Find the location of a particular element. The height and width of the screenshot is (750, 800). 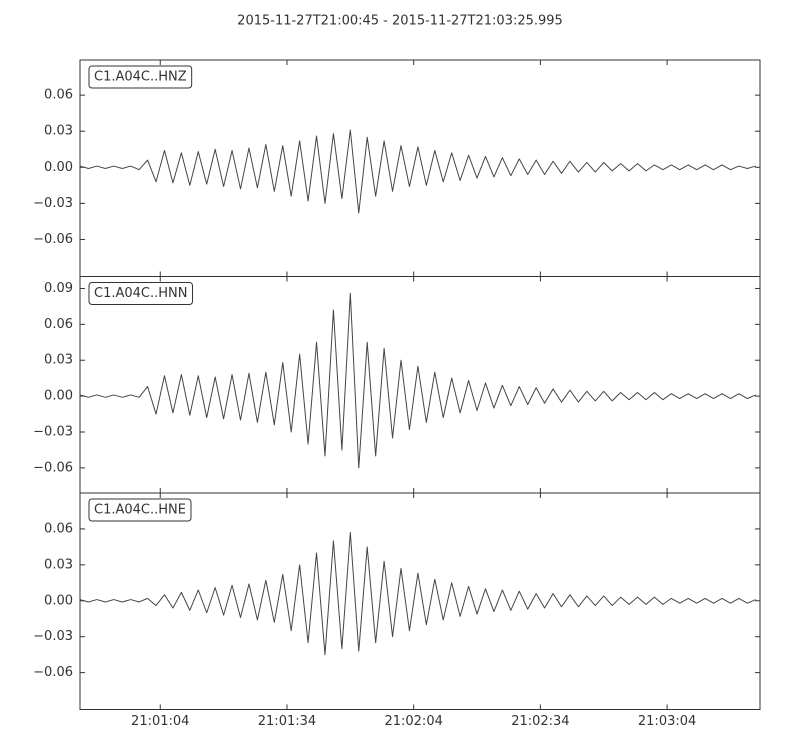

y-tick-label: 0.09 is located at coordinates (58, 288).